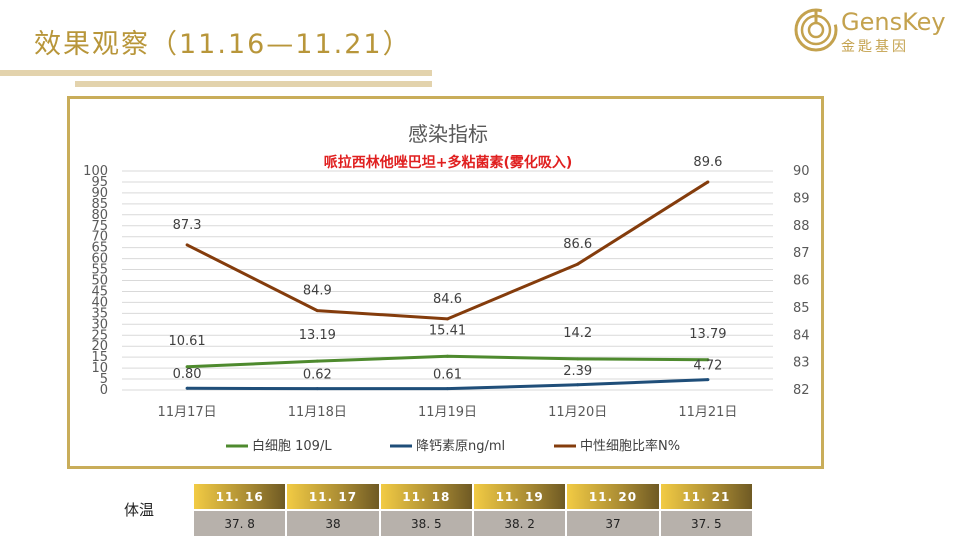 This screenshot has width=960, height=540. I want to click on temperature-value-cell: 37, so click(613, 523).